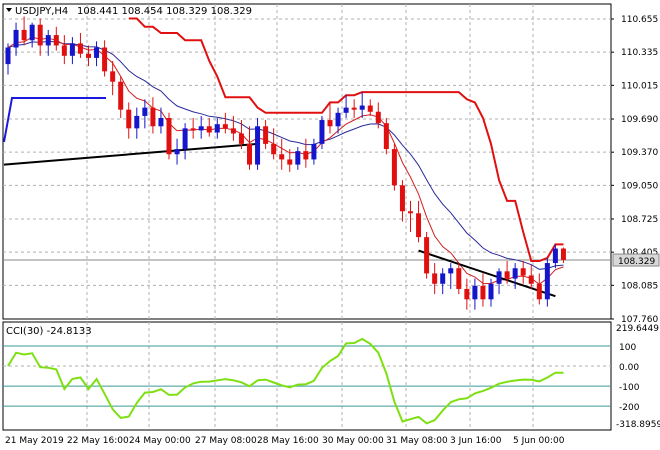 This screenshot has width=660, height=450. I want to click on triangle-down-icon, so click(9, 10).